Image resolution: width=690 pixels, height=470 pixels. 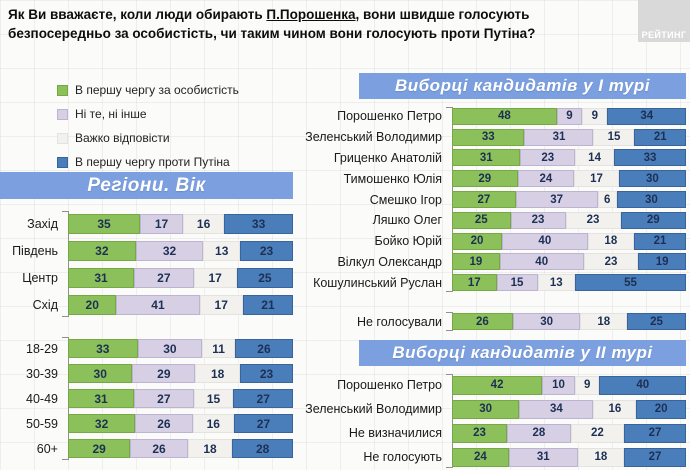 I want to click on bar-segment-proty-putina: 20, so click(x=661, y=409).